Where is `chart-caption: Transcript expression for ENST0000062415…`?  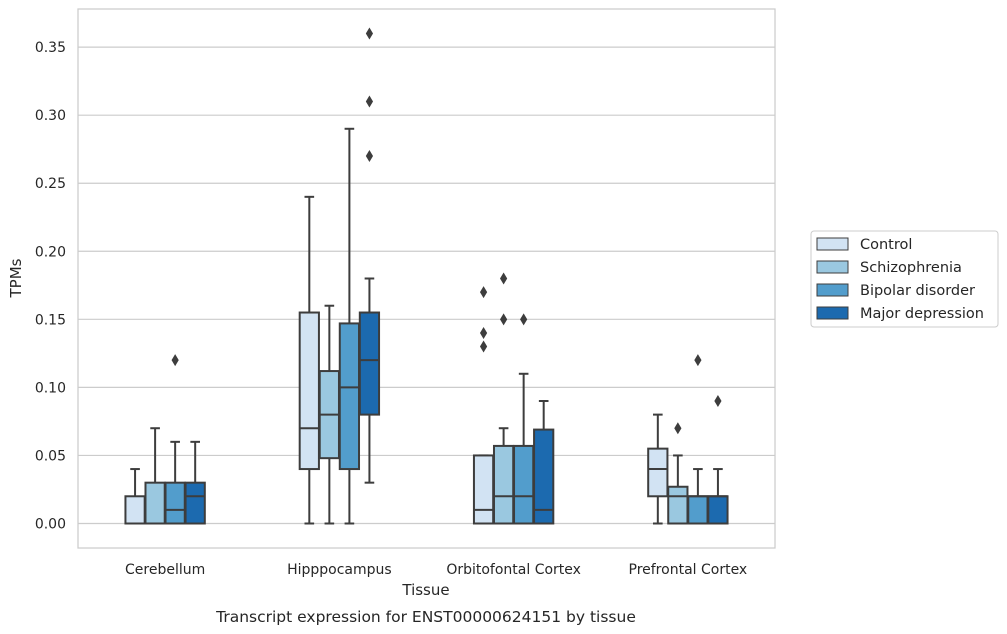 chart-caption: Transcript expression for ENST0000062415… is located at coordinates (425, 617).